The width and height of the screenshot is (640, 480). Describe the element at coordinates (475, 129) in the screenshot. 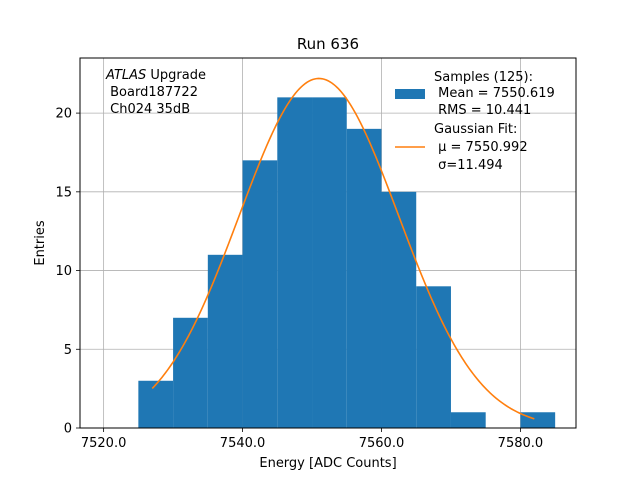

I see `legend-fit-title: Gaussian Fit:` at that location.